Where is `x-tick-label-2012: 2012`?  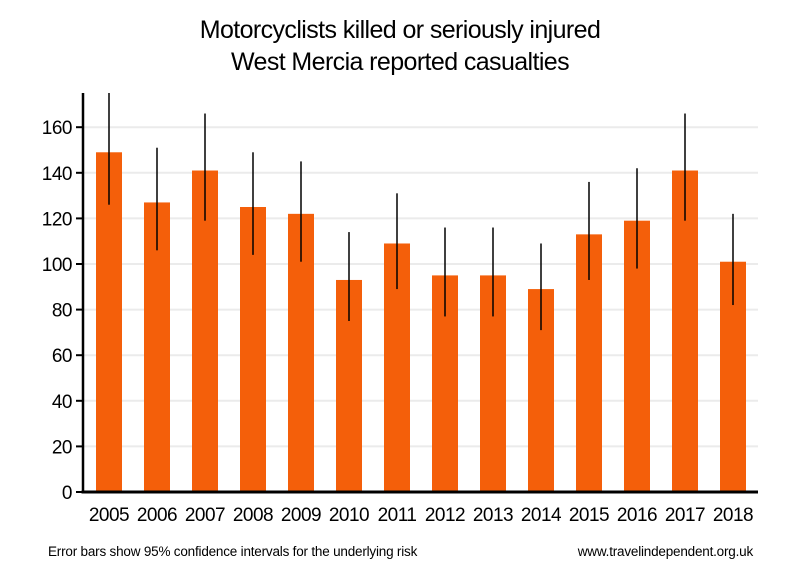
x-tick-label-2012: 2012 is located at coordinates (445, 515).